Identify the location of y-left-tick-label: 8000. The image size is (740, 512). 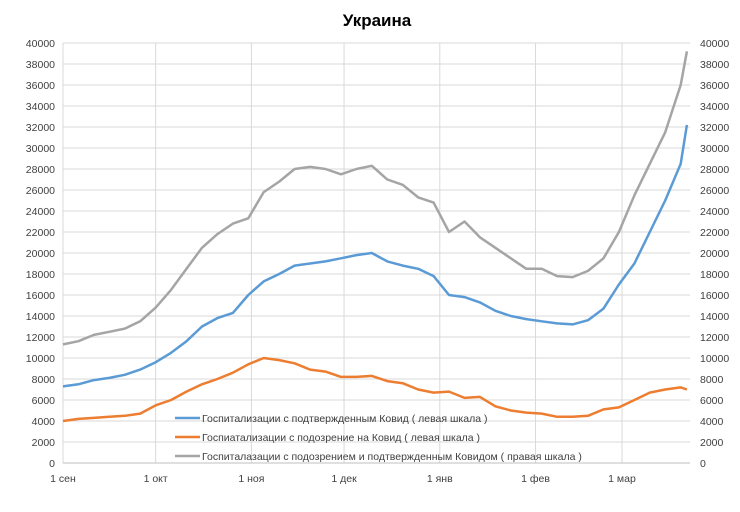
(44, 380).